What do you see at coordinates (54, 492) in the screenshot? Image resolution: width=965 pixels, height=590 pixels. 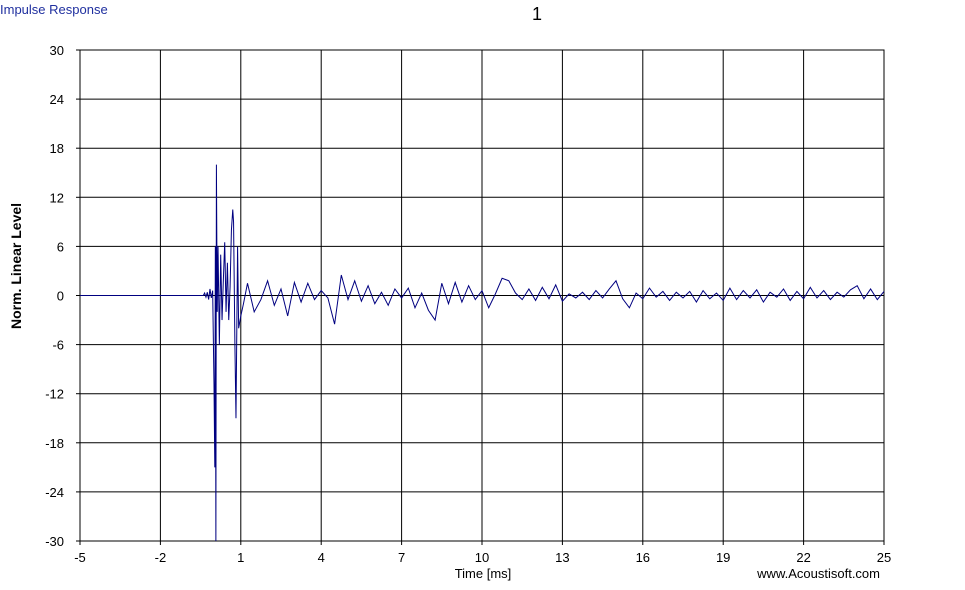 I see `y-tick-label: -24` at bounding box center [54, 492].